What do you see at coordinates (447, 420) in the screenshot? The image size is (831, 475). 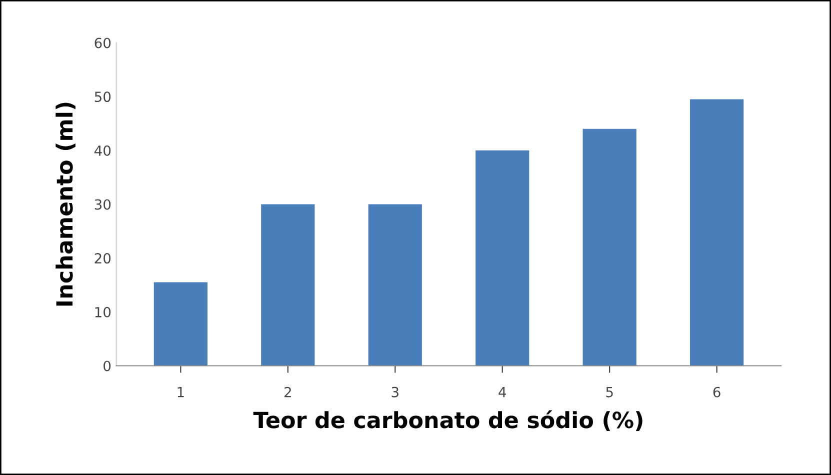 I see `x-axis-title: Teor de carbonato de sódio (%)` at bounding box center [447, 420].